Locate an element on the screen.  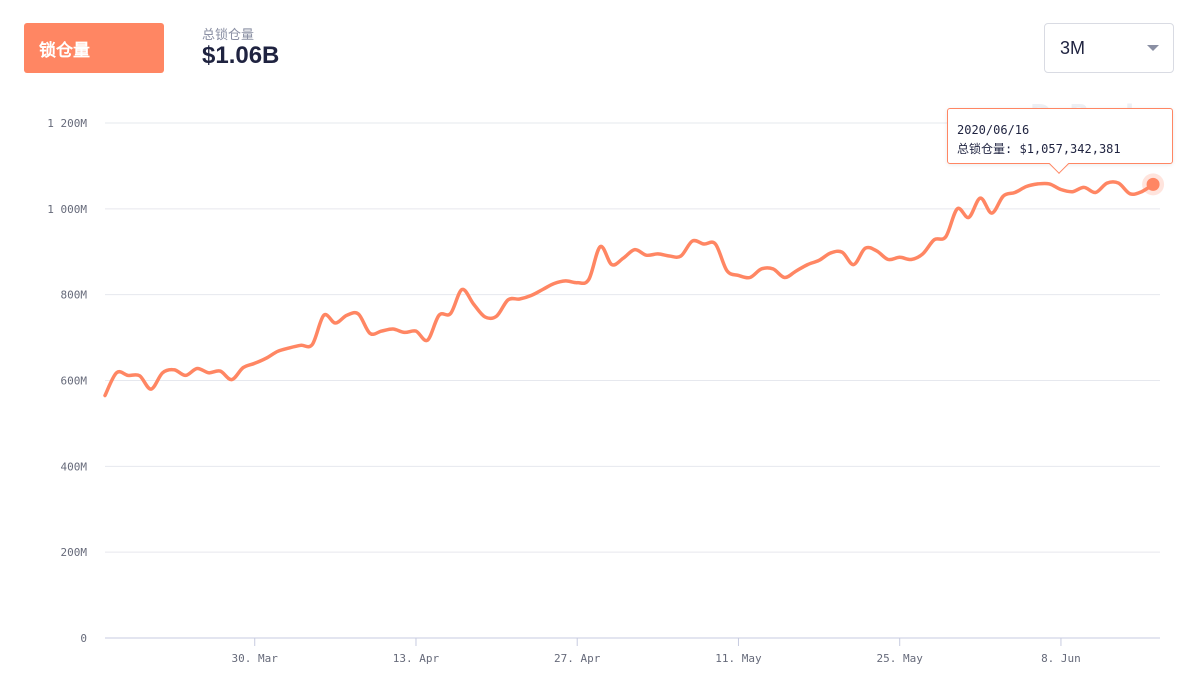
x-tick-label: 8. Jun is located at coordinates (1061, 658).